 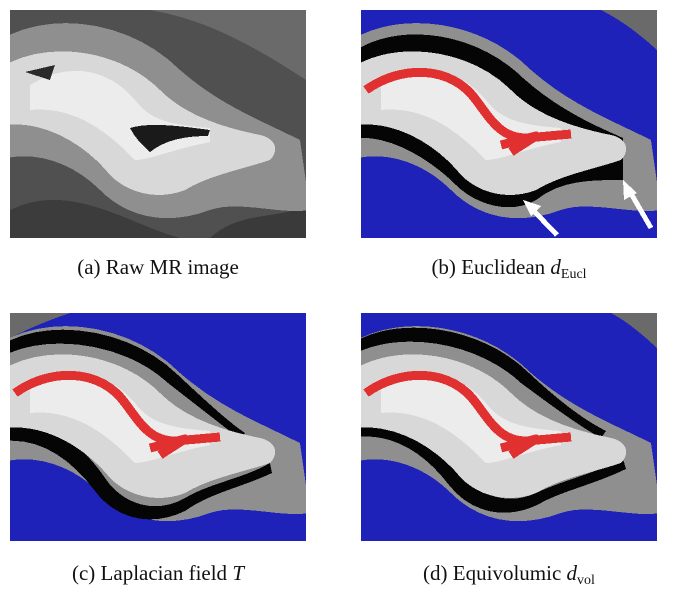 I want to click on caption-subscript: Eucl, so click(x=573, y=274).